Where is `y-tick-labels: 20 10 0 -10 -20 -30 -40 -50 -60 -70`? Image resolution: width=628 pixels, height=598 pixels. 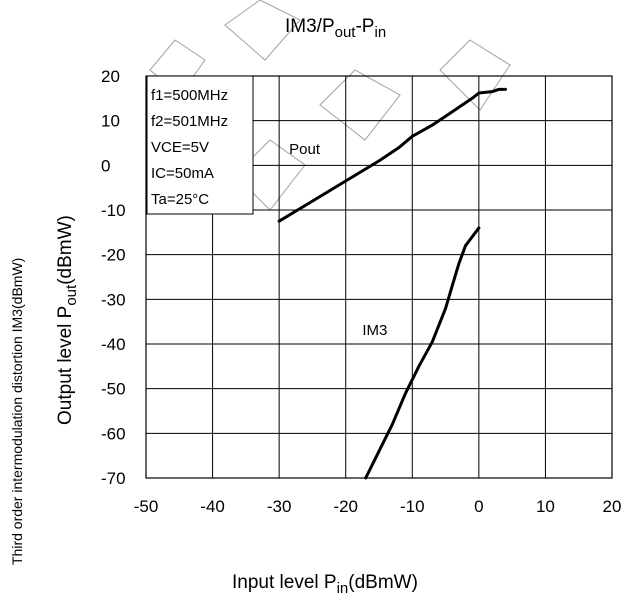 y-tick-labels: 20 10 0 -10 -20 -30 -40 -50 -60 -70 is located at coordinates (113, 277).